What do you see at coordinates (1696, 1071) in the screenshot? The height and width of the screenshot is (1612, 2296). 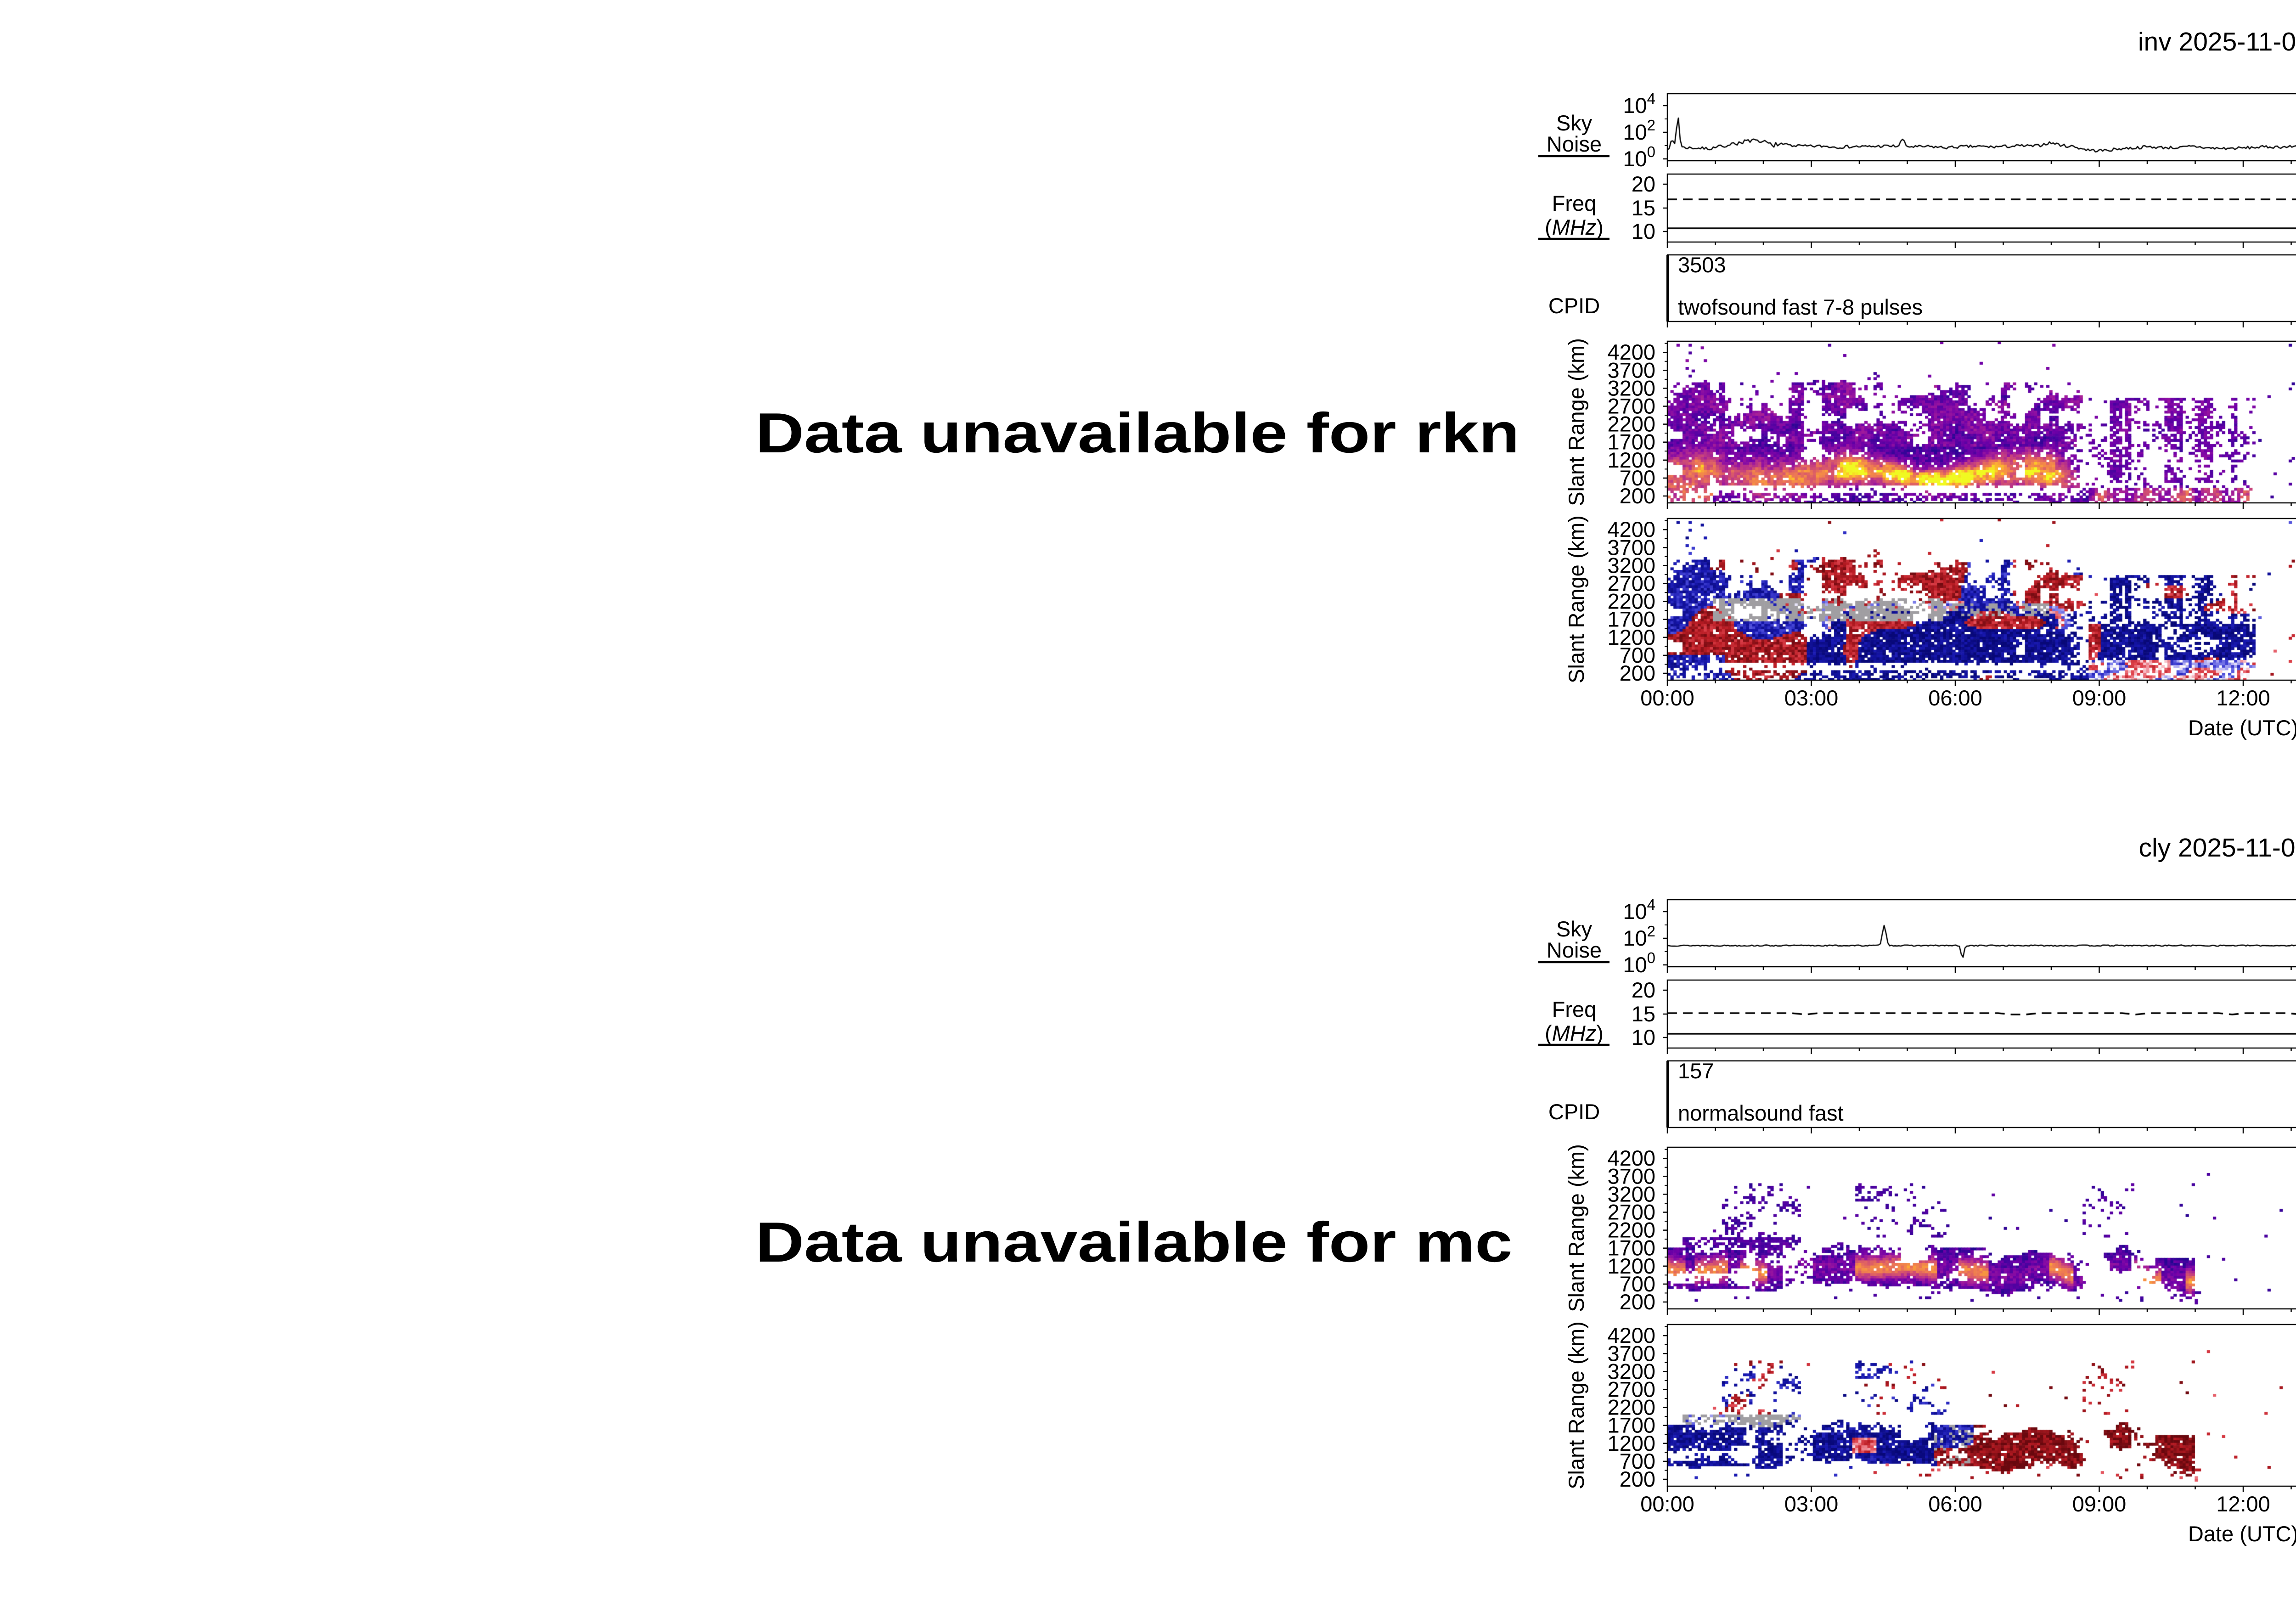 I see `svg-text: 157` at bounding box center [1696, 1071].